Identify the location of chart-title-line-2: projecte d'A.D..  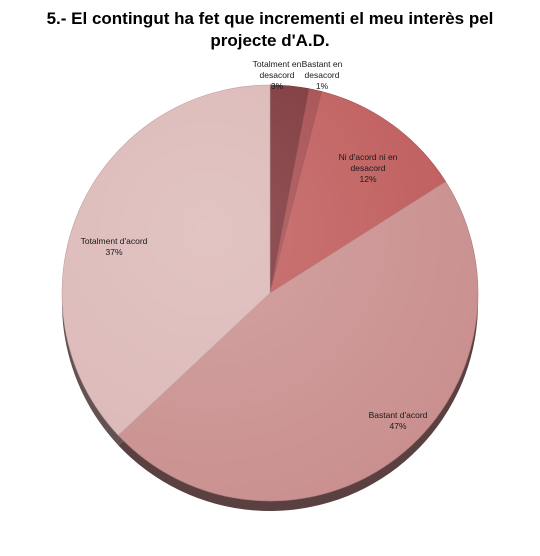
(270, 40).